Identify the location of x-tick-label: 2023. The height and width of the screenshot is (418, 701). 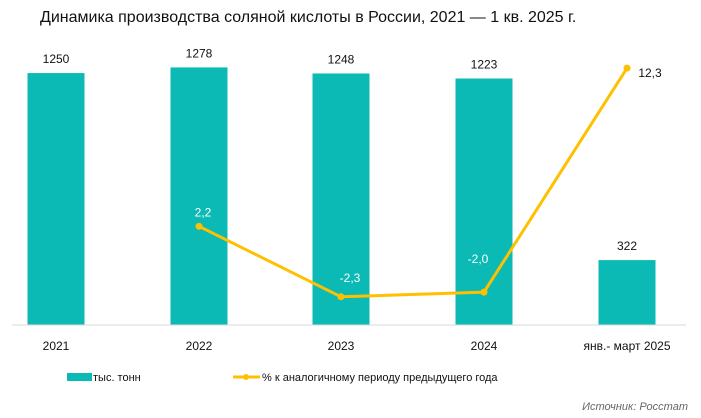
(341, 346).